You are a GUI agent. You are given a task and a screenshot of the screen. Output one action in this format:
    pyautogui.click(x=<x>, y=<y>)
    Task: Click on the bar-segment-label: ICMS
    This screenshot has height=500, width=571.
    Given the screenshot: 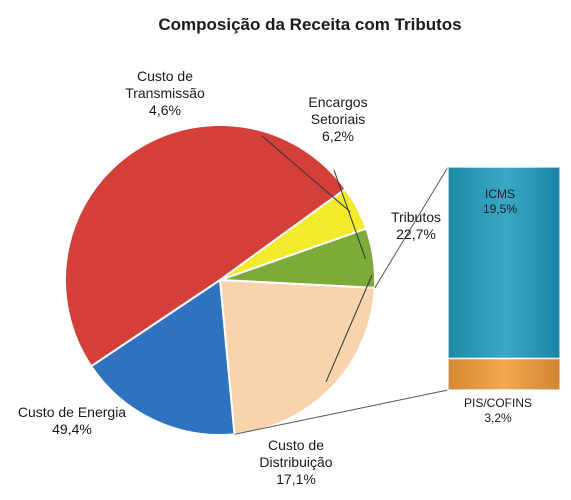 What is the action you would take?
    pyautogui.click(x=500, y=194)
    